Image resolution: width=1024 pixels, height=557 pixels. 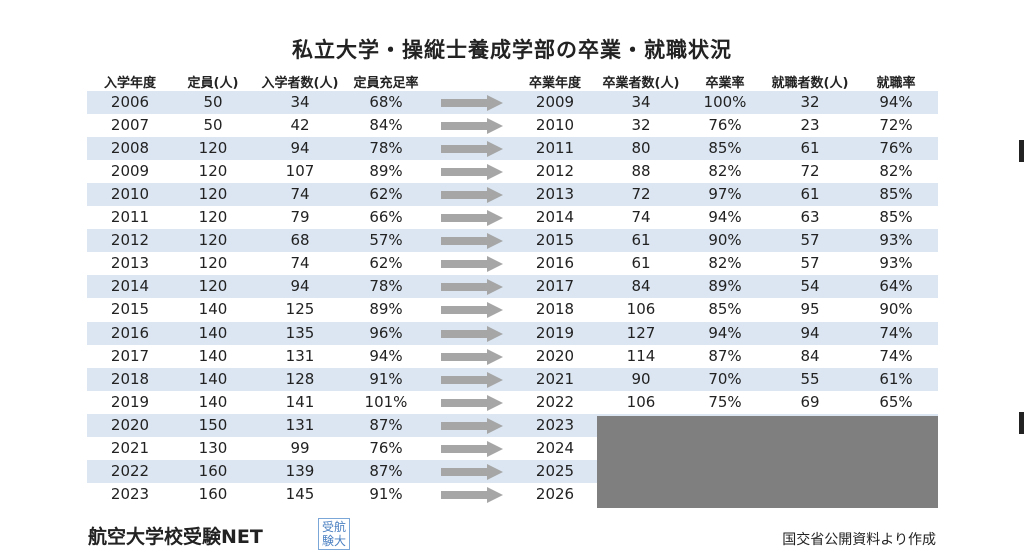 What do you see at coordinates (512, 333) in the screenshot?
I see `table-row: 2016 140 135 96% 2019 127 94% 94 74%` at bounding box center [512, 333].